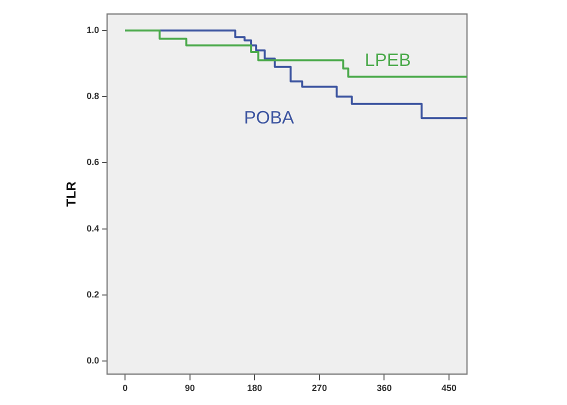  What do you see at coordinates (93, 162) in the screenshot?
I see `y-tick-label: 0.6` at bounding box center [93, 162].